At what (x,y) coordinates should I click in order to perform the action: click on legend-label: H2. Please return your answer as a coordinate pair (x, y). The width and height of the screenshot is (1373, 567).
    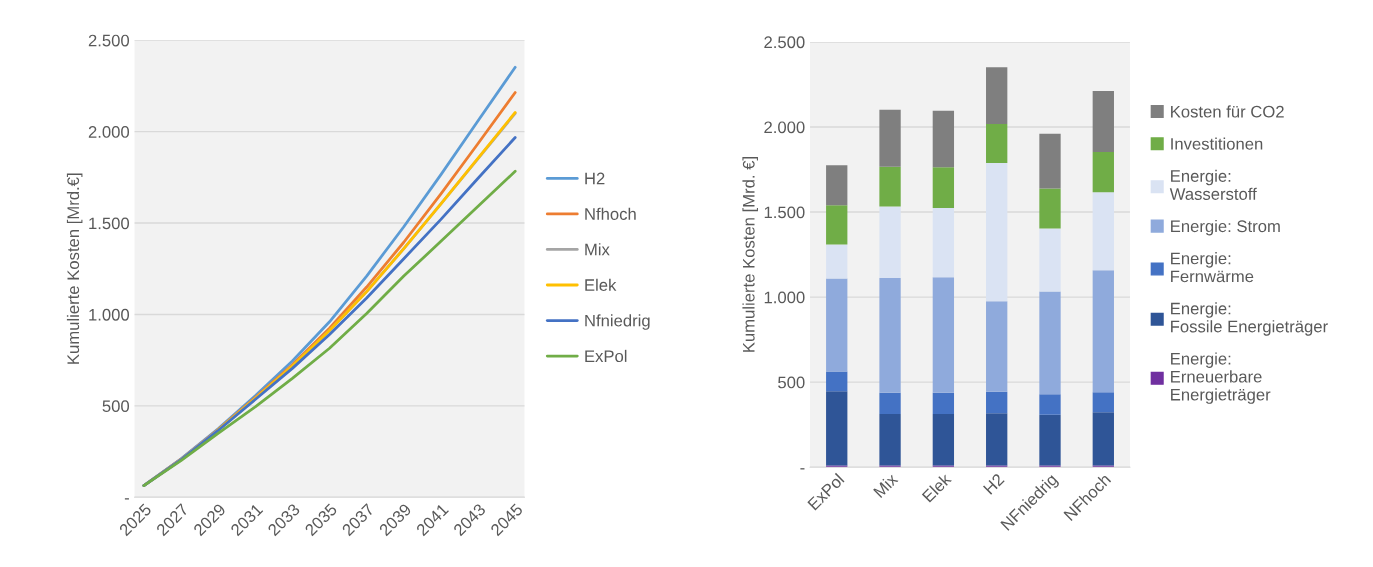
    Looking at the image, I should click on (595, 178).